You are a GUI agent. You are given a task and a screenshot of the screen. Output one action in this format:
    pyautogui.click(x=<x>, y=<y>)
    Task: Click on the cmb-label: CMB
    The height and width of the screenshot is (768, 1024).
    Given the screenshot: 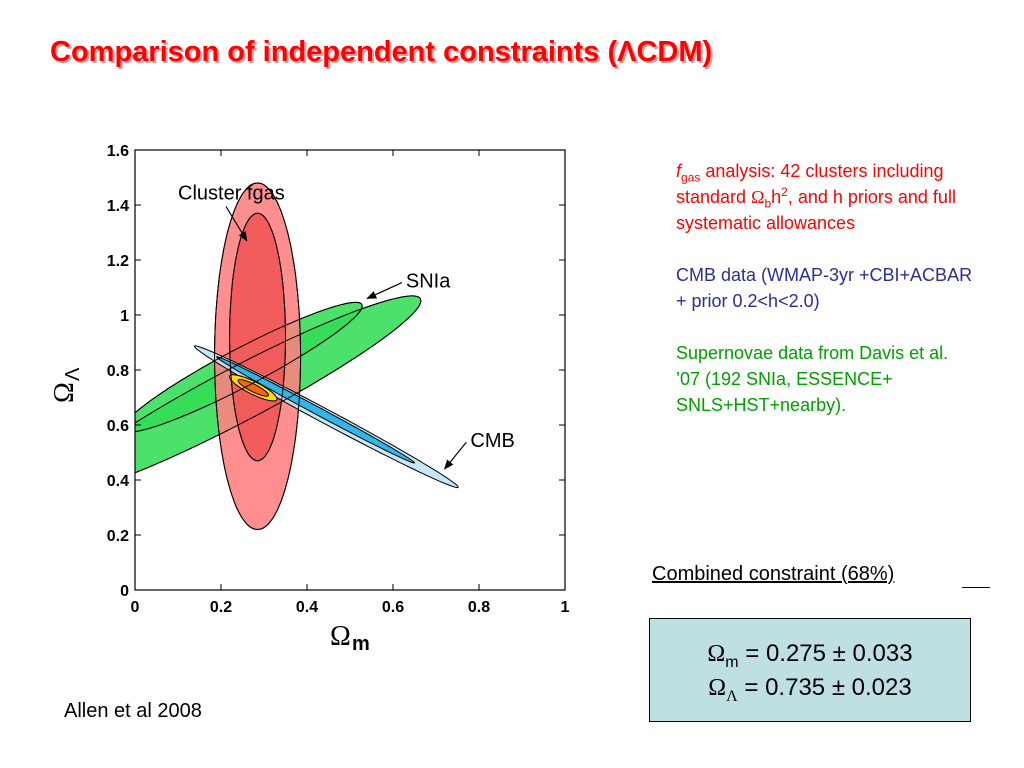 What is the action you would take?
    pyautogui.click(x=492, y=441)
    